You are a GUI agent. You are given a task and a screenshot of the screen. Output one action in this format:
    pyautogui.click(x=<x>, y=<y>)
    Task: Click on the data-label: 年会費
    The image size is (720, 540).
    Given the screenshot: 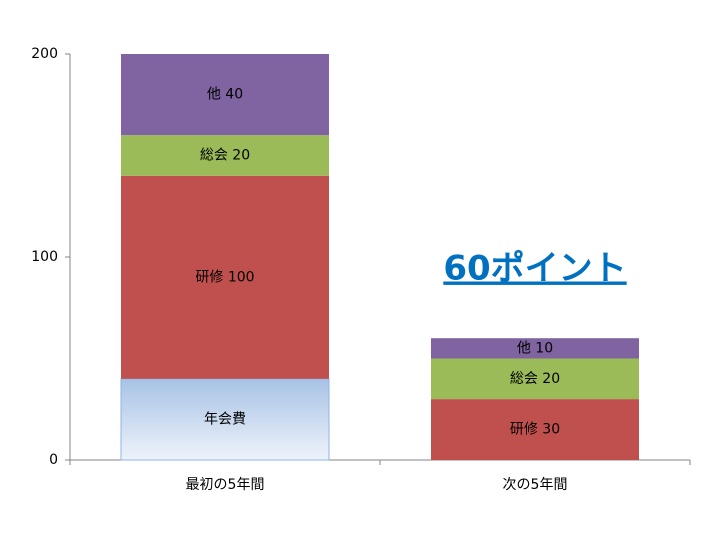 What is the action you would take?
    pyautogui.click(x=225, y=419)
    